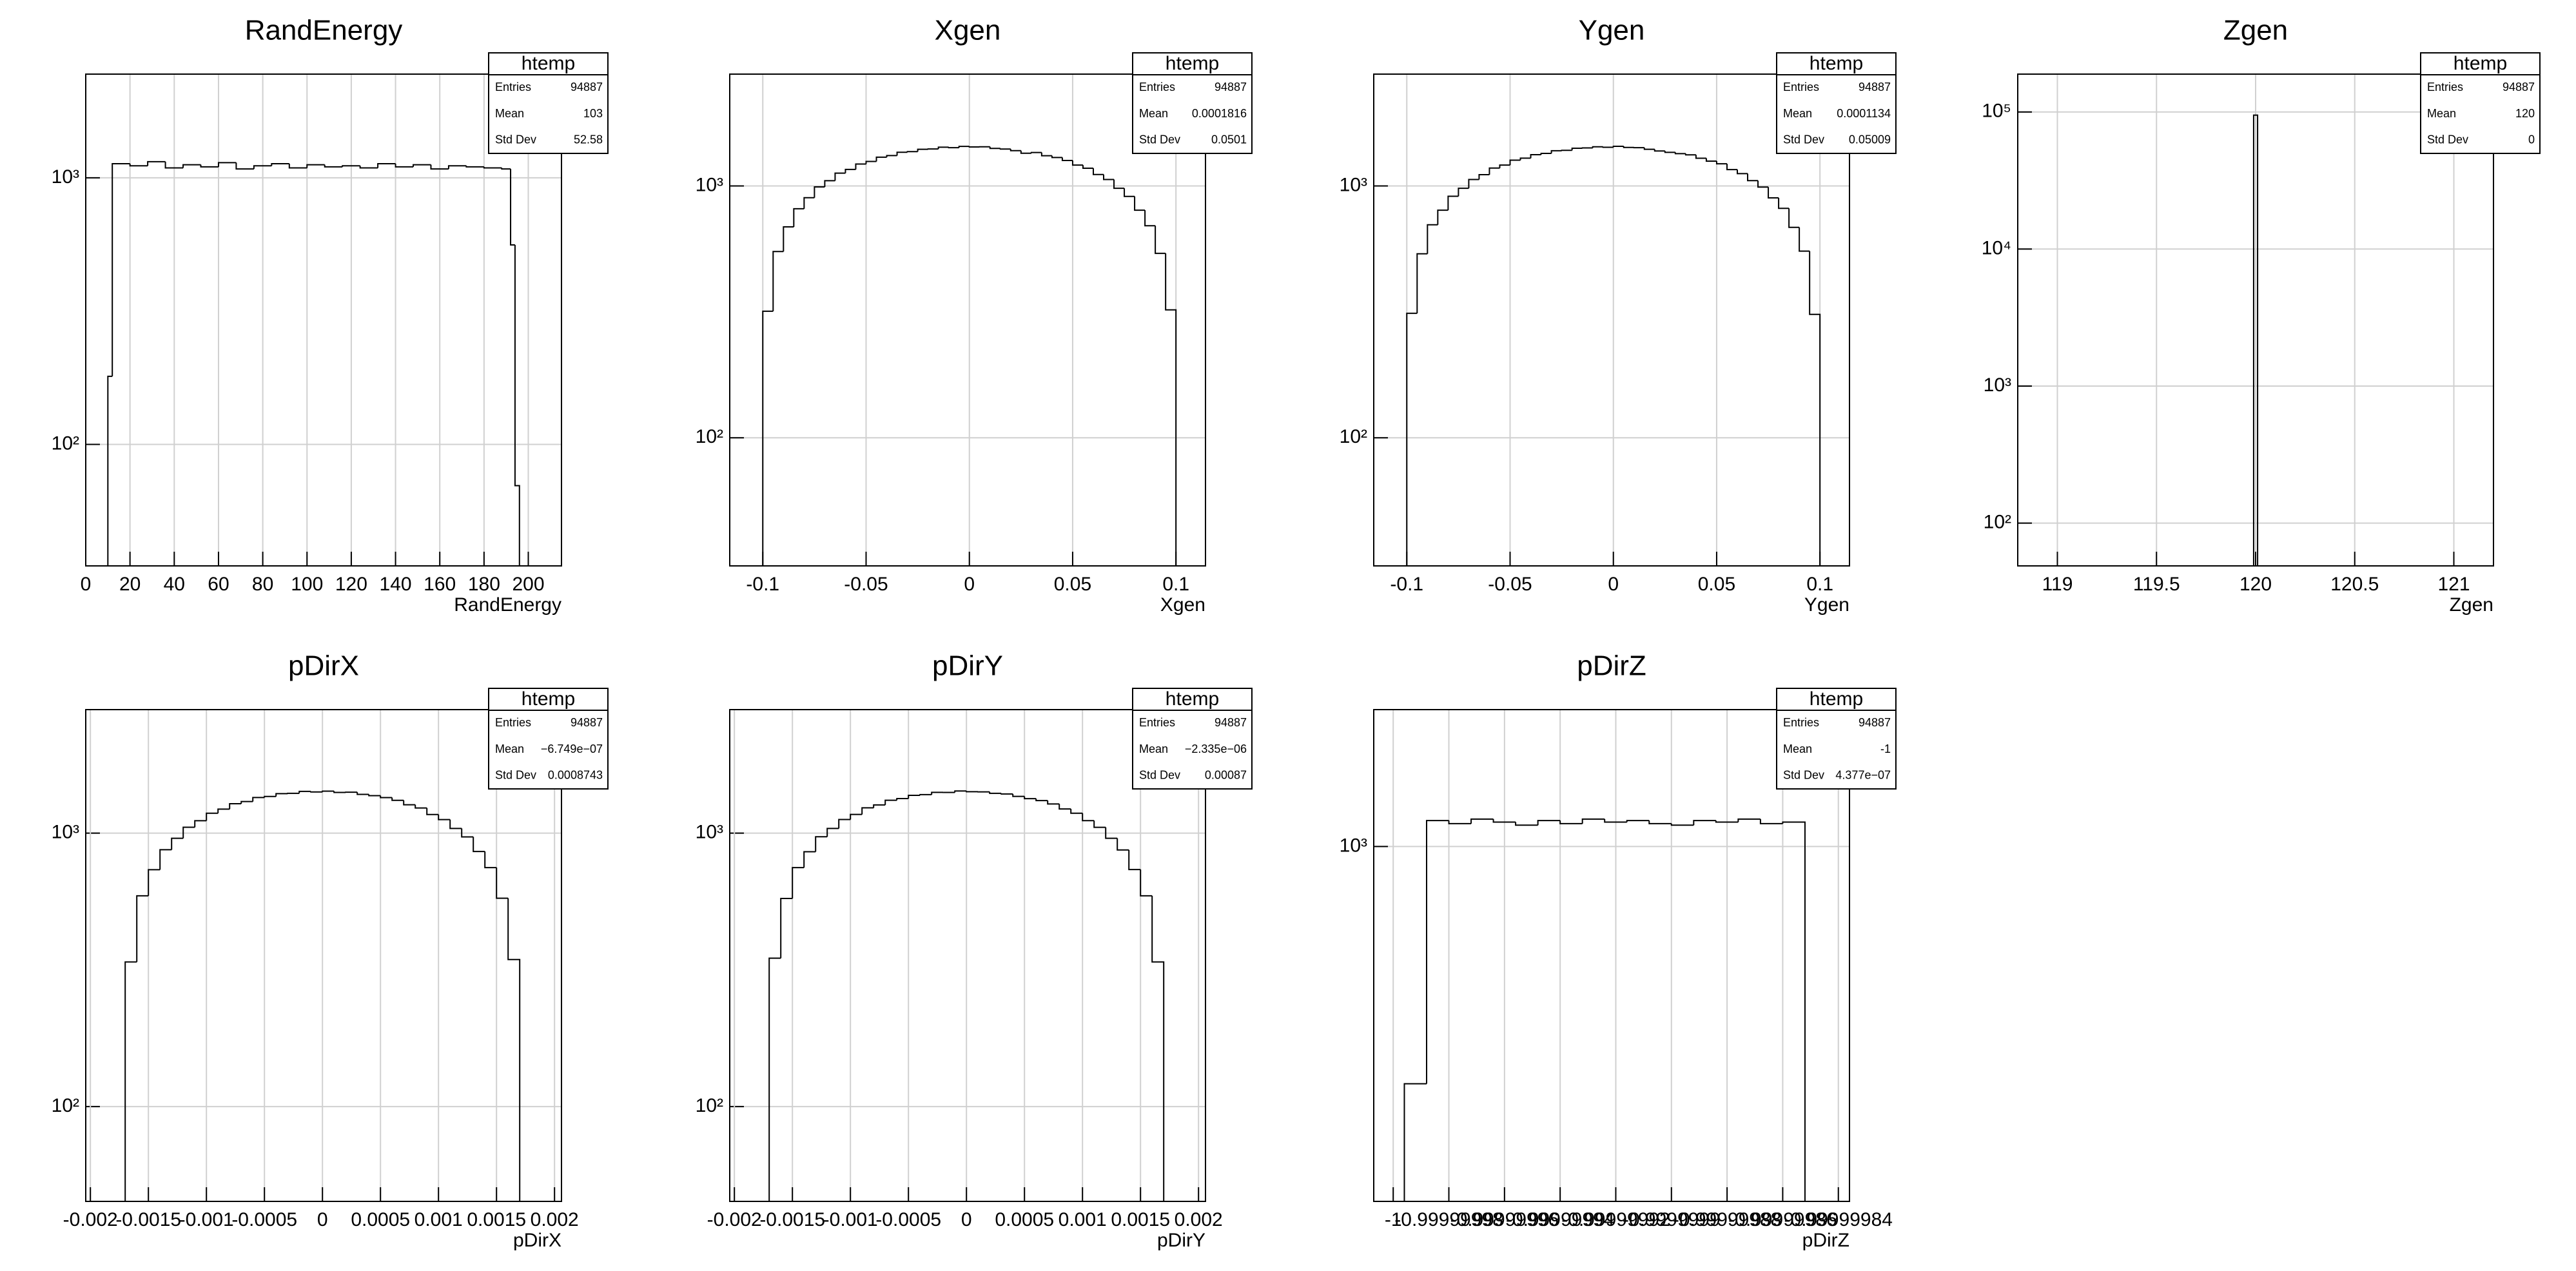  I want to click on x-tick-label: -0.05, so click(866, 584).